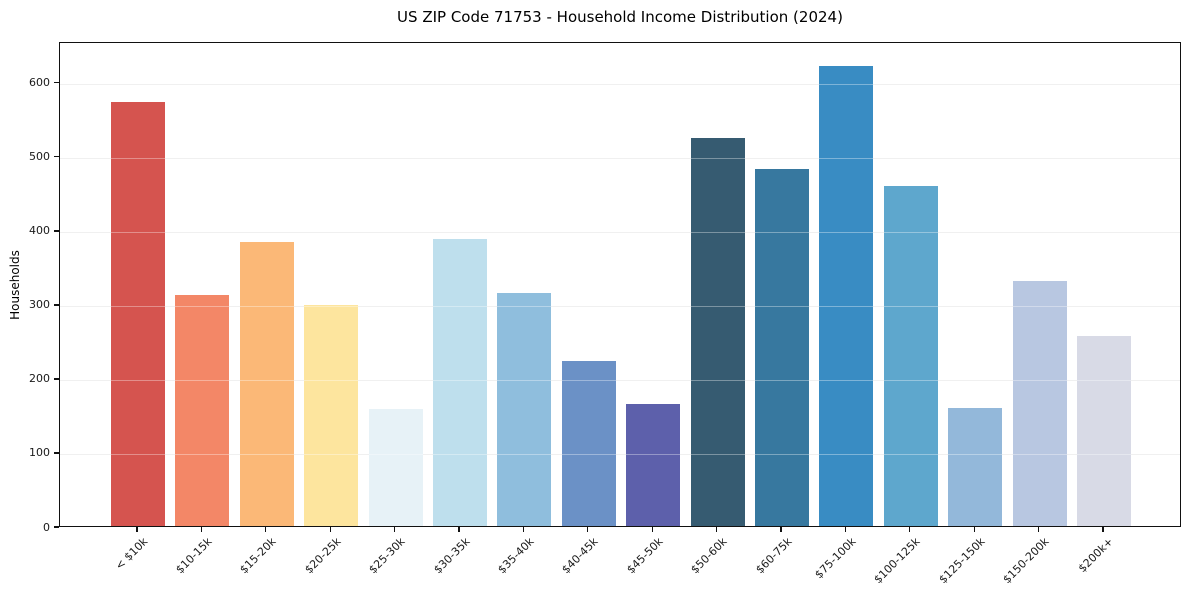  I want to click on x-tick-label-text: $10-15k, so click(194, 556).